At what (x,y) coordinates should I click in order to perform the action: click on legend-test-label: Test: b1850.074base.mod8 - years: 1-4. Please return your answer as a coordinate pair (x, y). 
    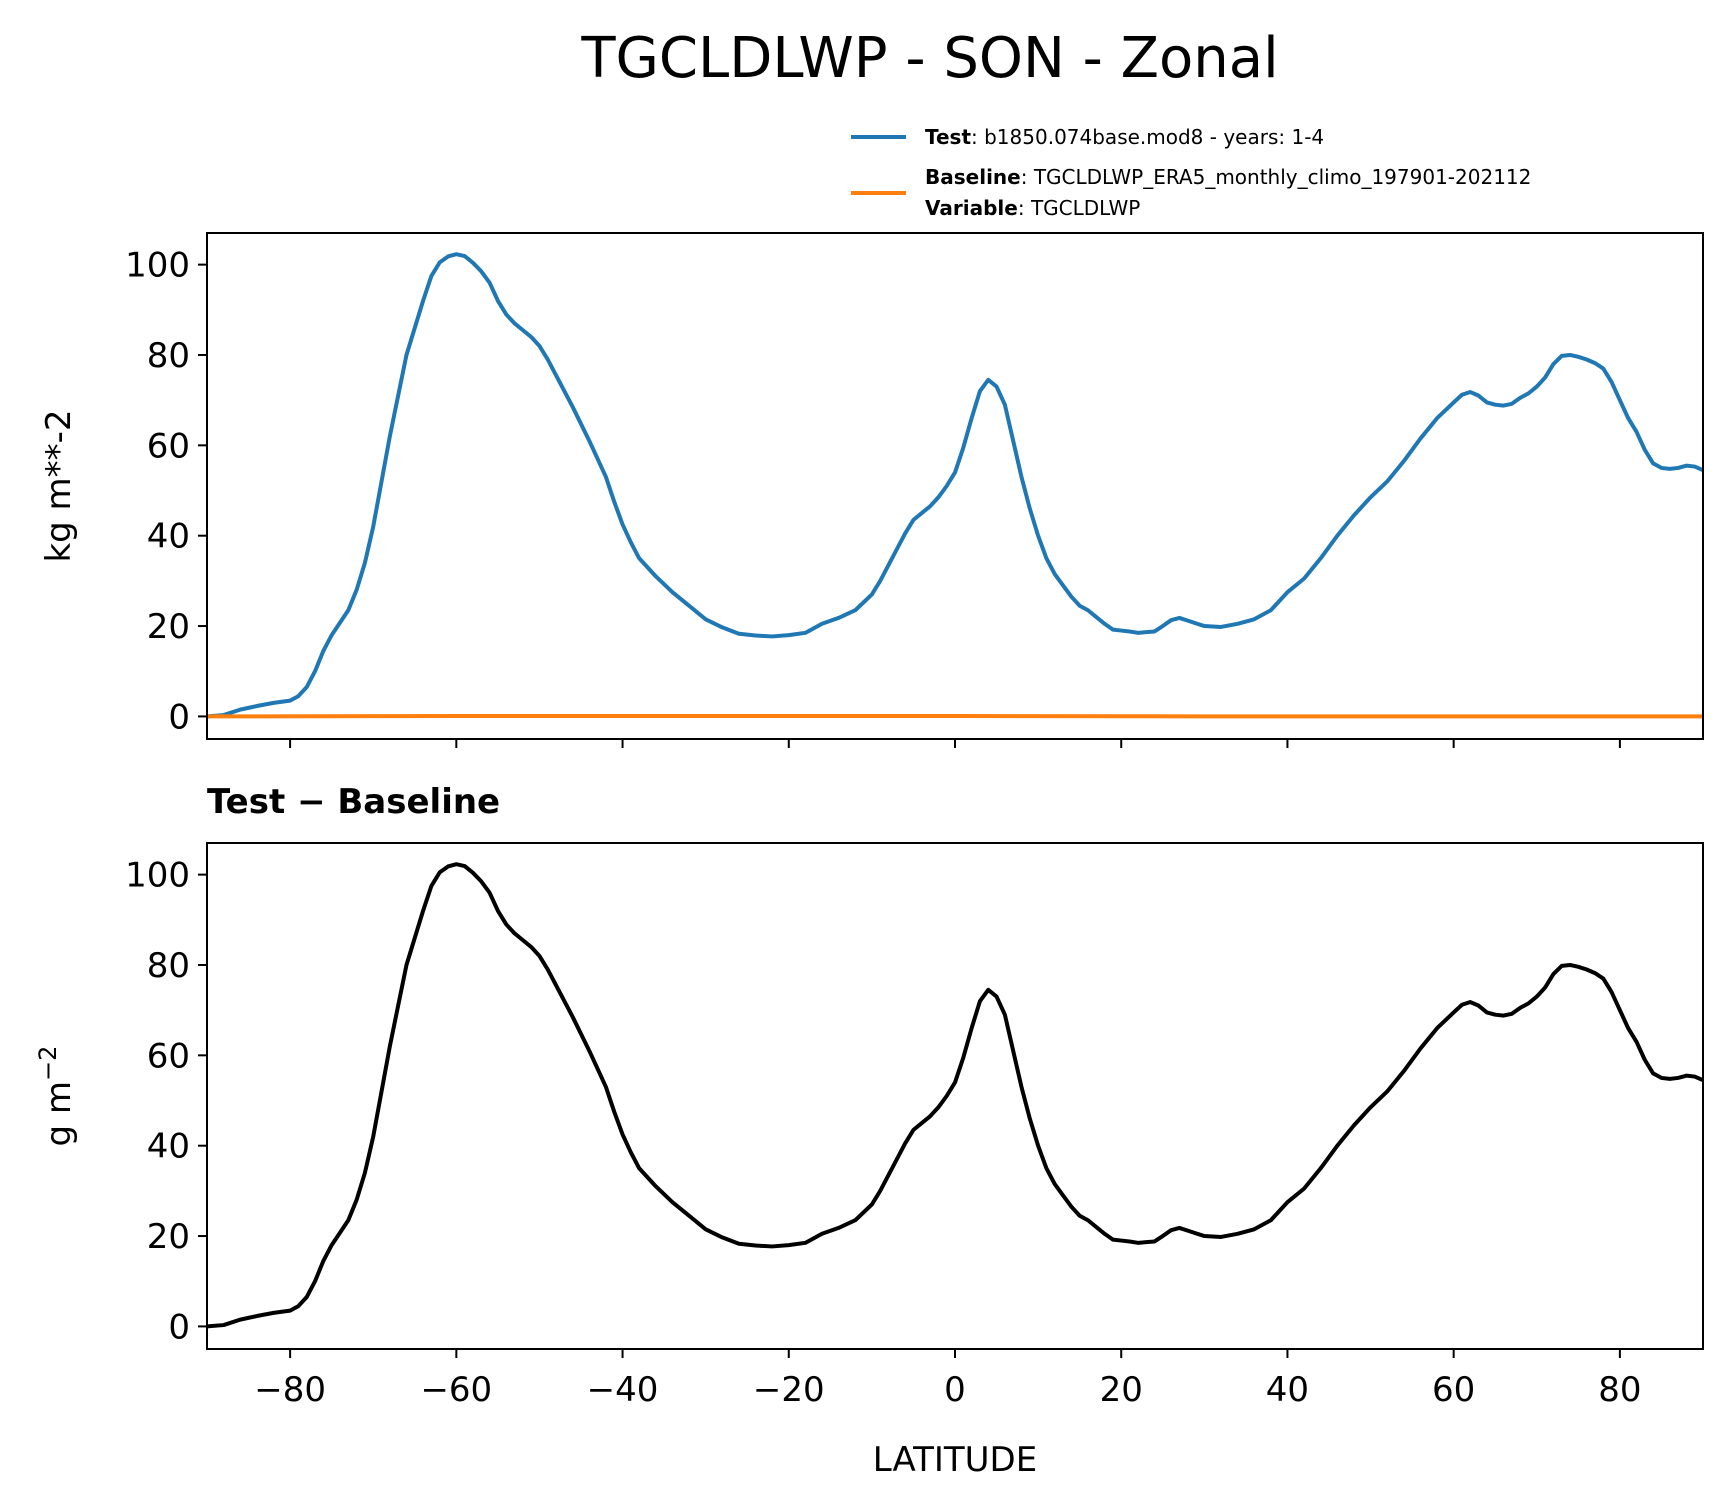
    Looking at the image, I should click on (1124, 137).